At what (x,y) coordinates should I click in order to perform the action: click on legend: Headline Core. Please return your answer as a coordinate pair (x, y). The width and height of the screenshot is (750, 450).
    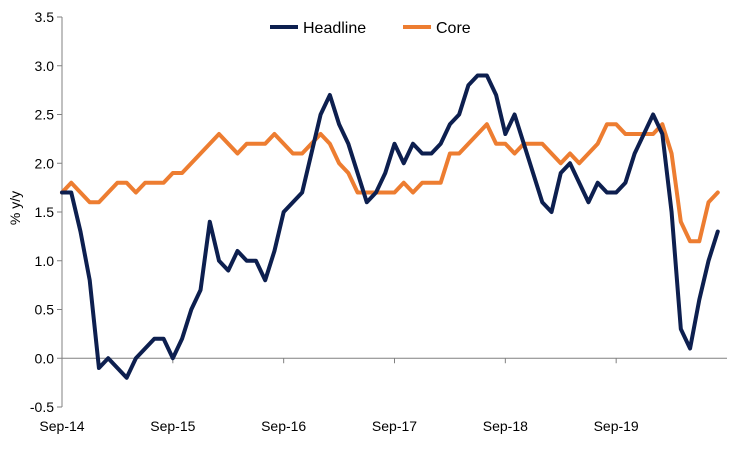
    Looking at the image, I should click on (370, 28).